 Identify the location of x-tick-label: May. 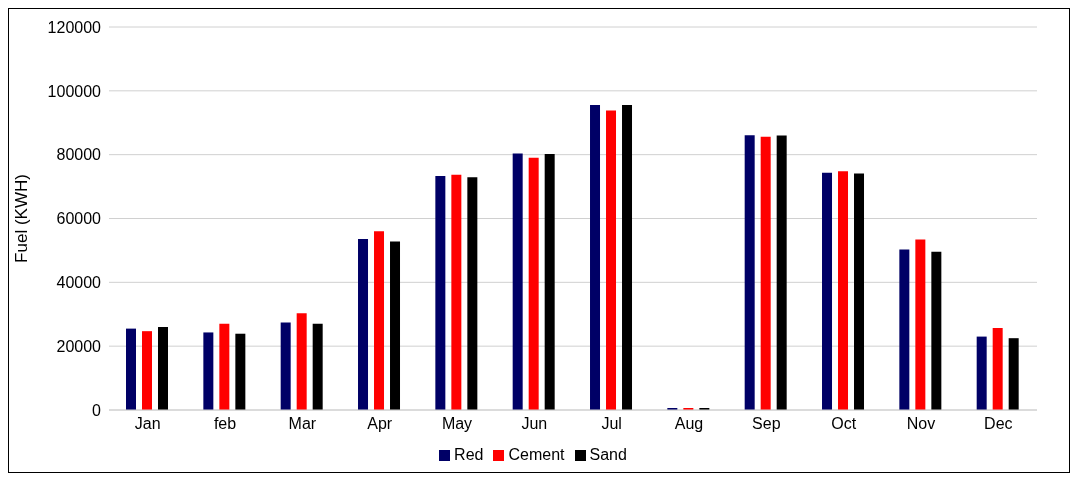
(457, 424).